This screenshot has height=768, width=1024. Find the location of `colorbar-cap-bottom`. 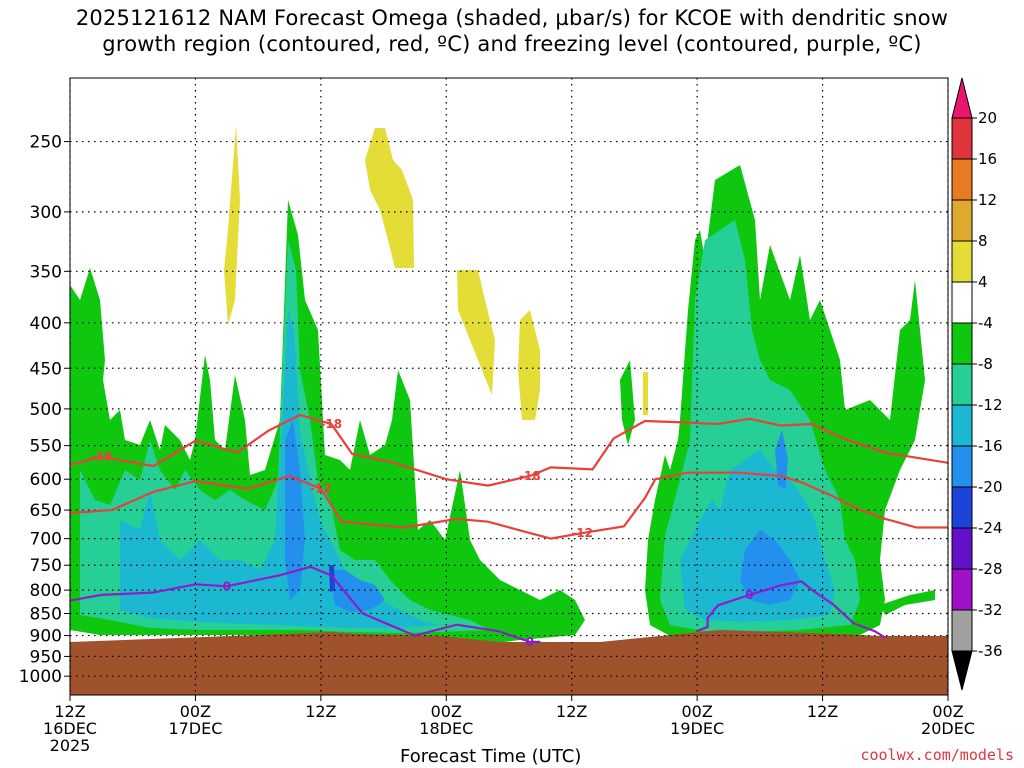

colorbar-cap-bottom is located at coordinates (962, 670).